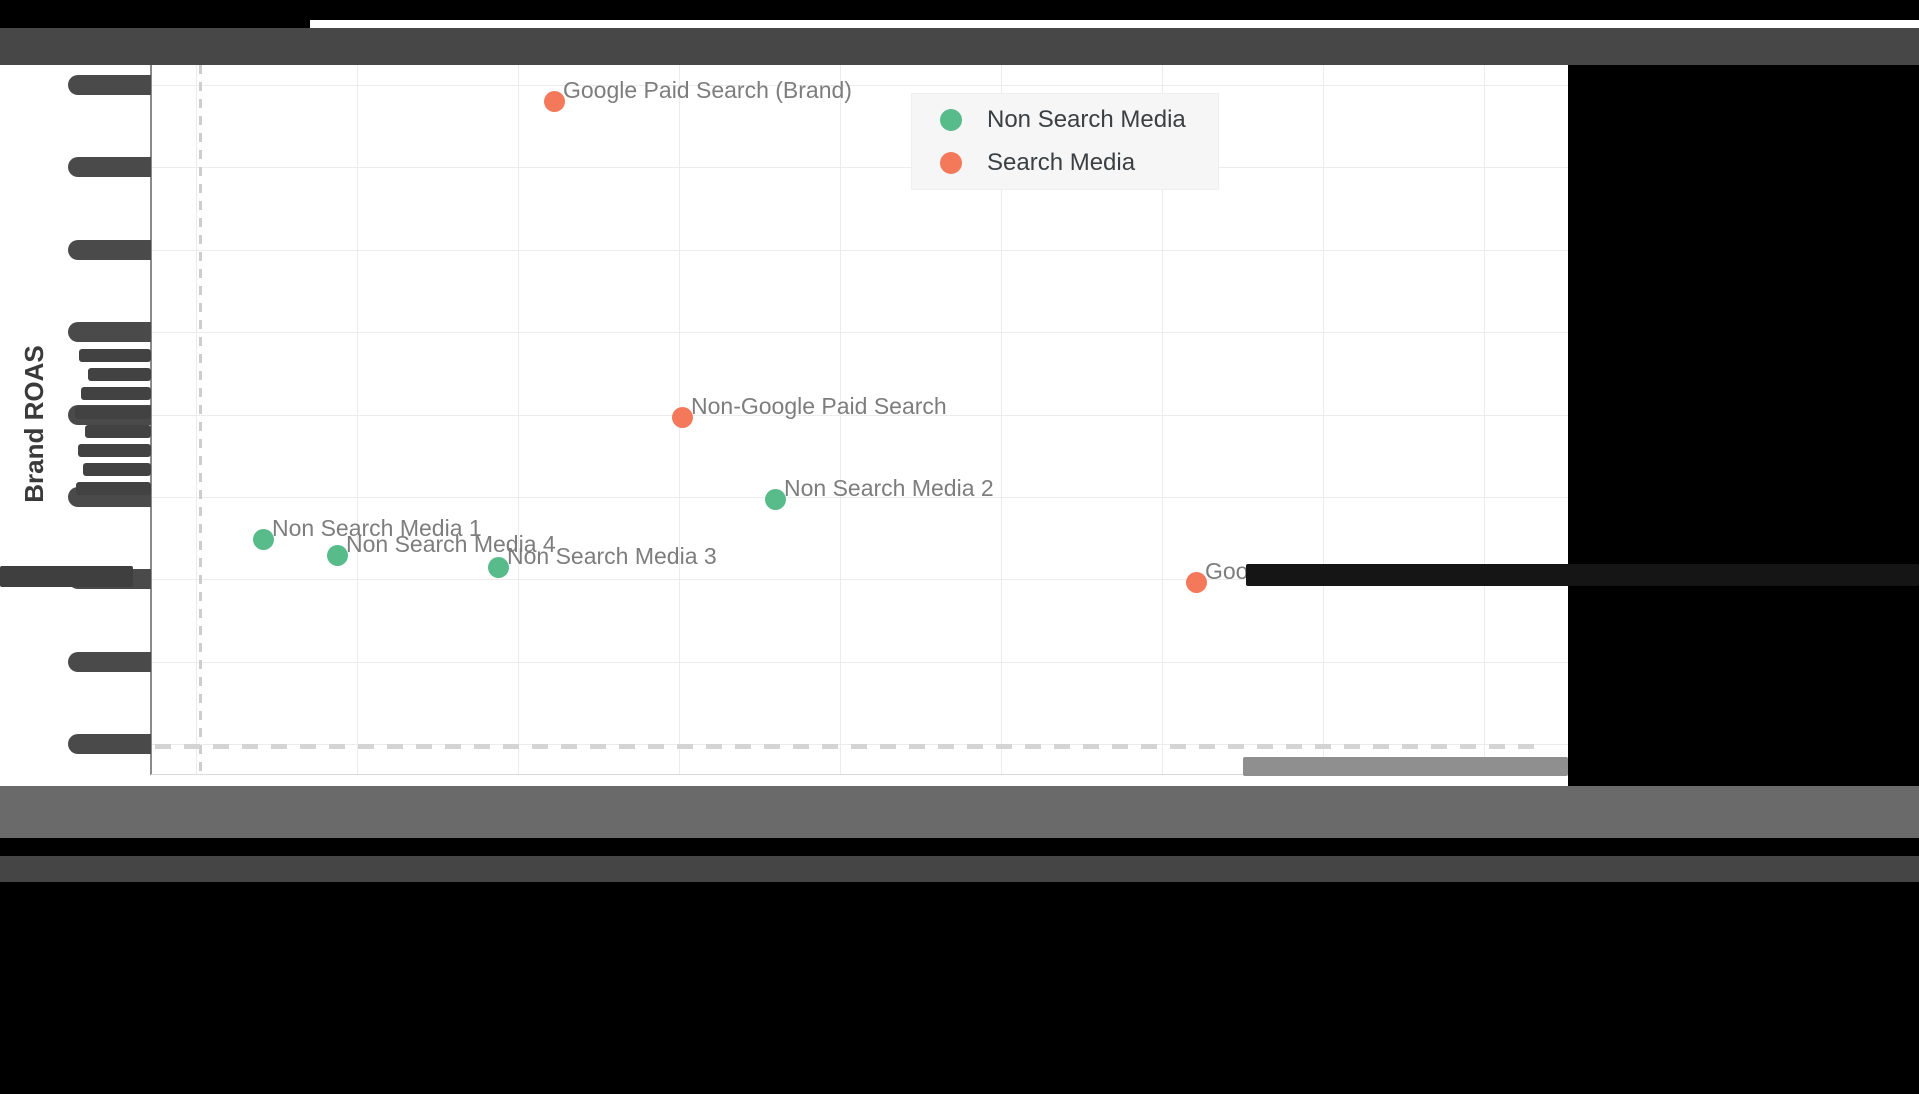  I want to click on point-label: Non Search Media 3, so click(612, 556).